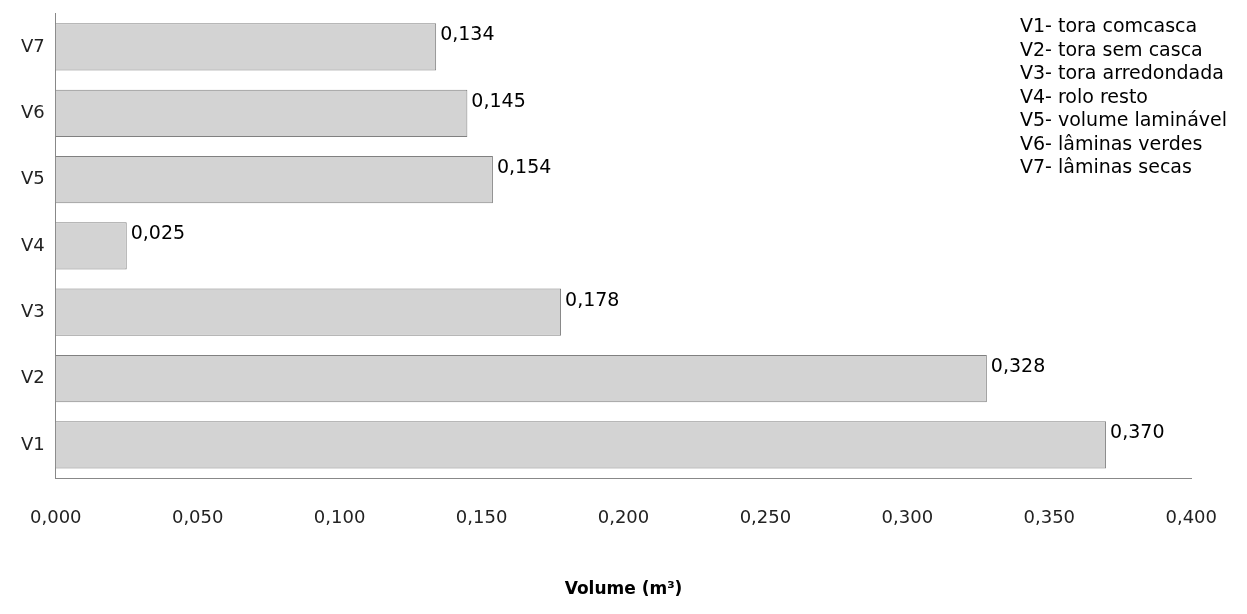 Image resolution: width=1247 pixels, height=614 pixels. What do you see at coordinates (33, 244) in the screenshot?
I see `y-tick-label: V4` at bounding box center [33, 244].